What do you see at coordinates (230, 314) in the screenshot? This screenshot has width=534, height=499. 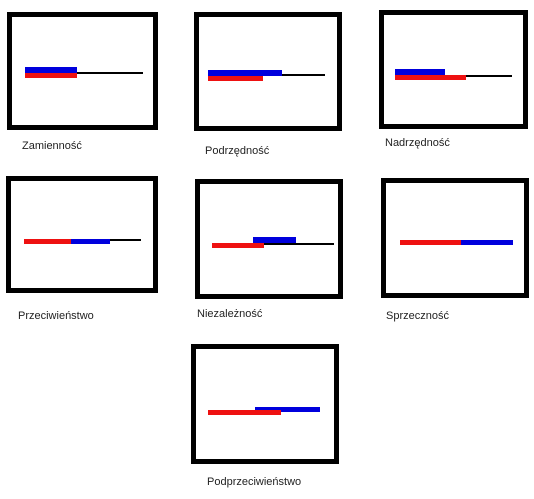 I see `caption-niezaleznosc: Niezależność` at bounding box center [230, 314].